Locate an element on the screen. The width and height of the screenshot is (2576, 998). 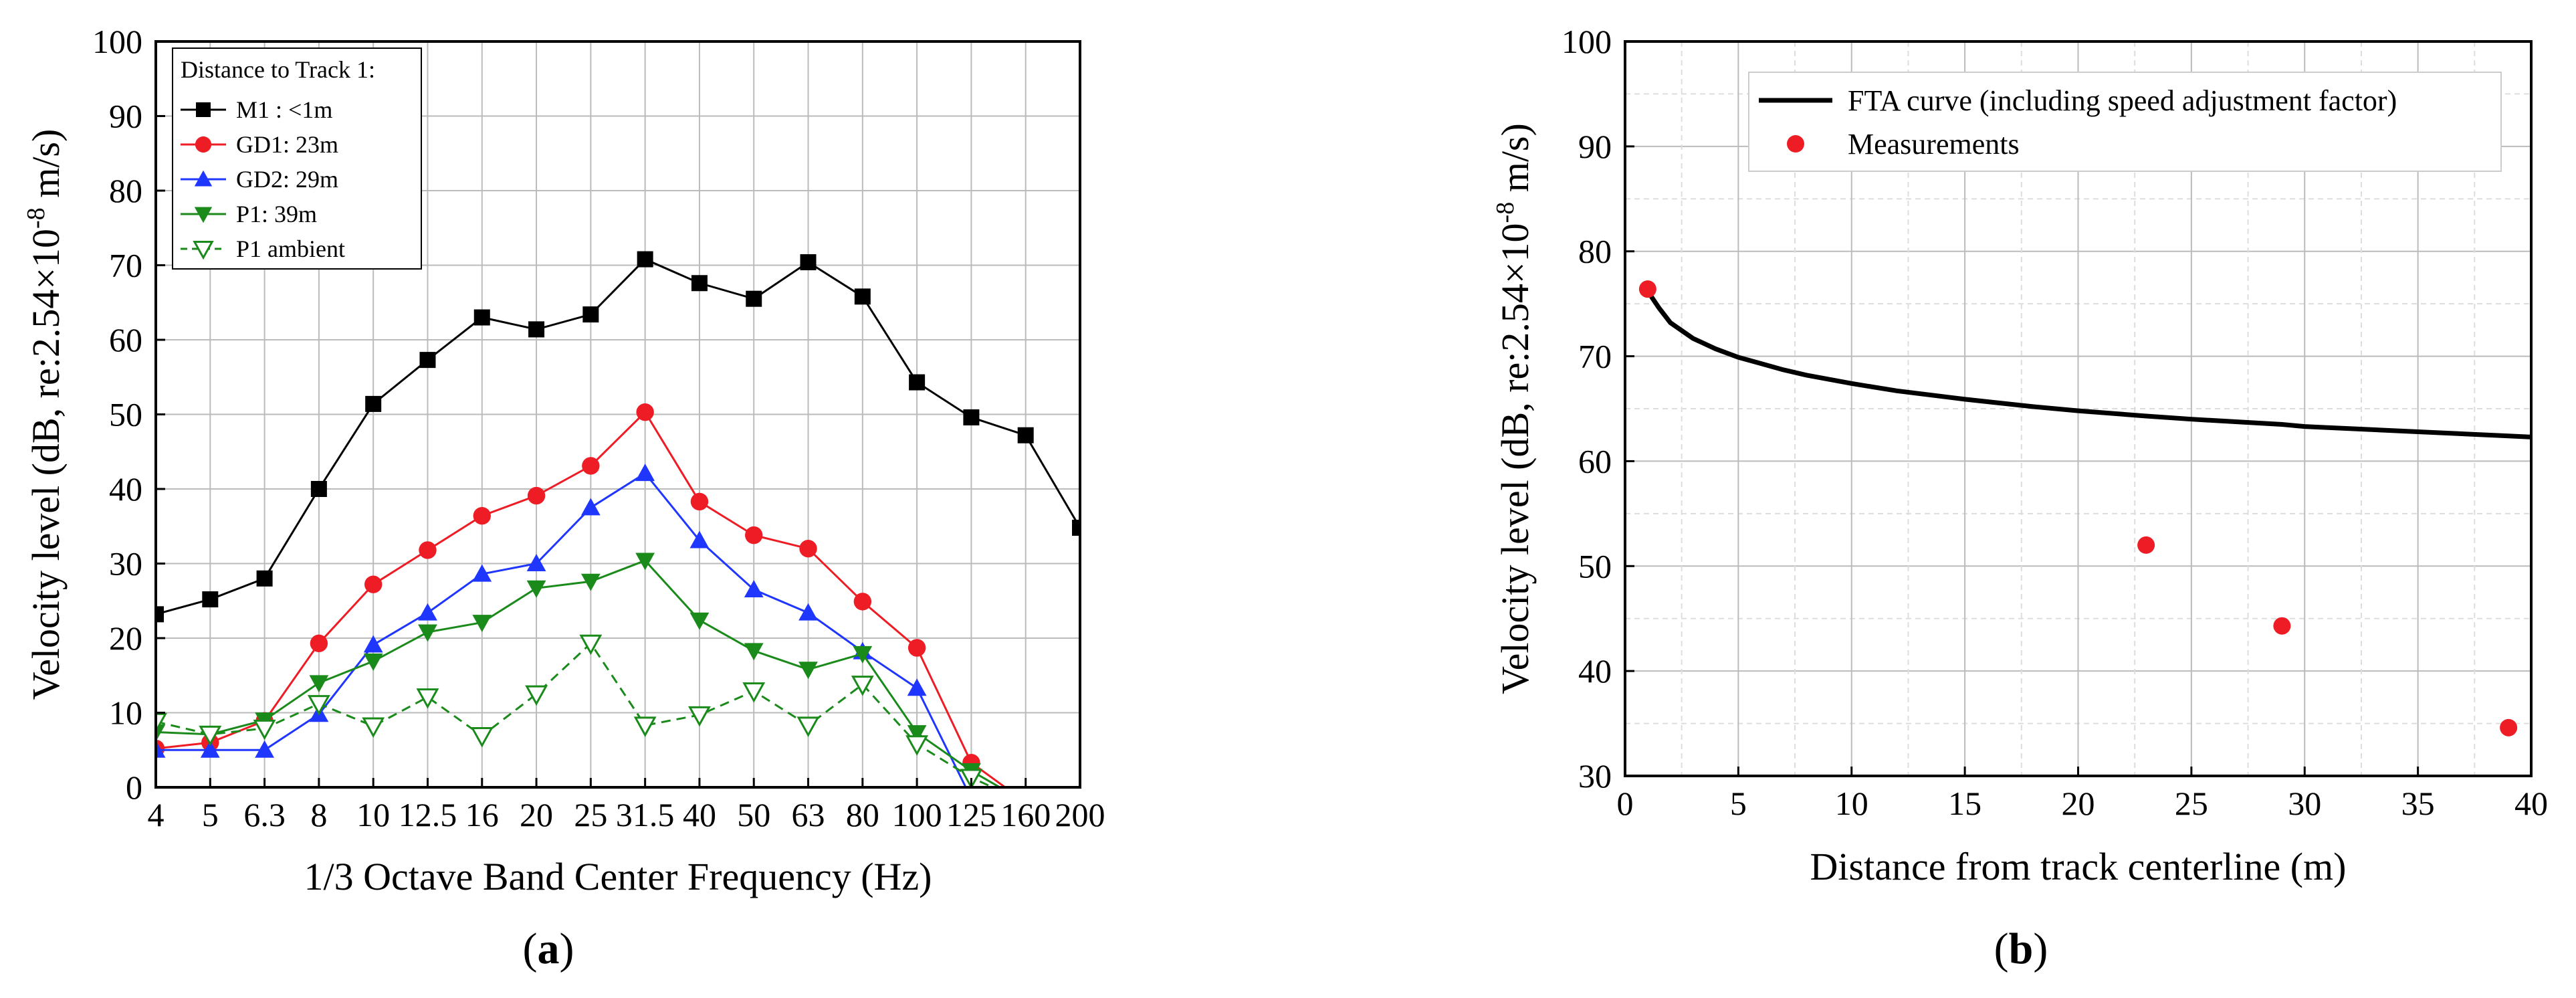
legend-box is located at coordinates (2125, 122).